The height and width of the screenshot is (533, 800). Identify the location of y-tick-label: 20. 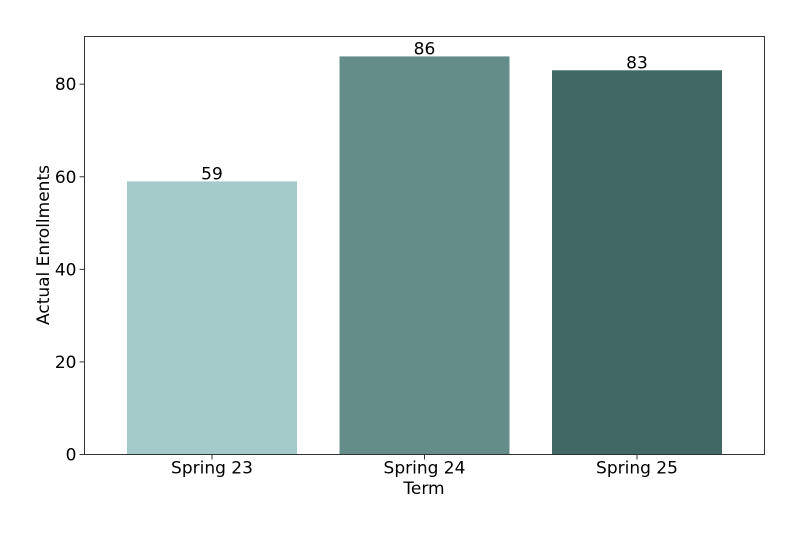
(66, 363).